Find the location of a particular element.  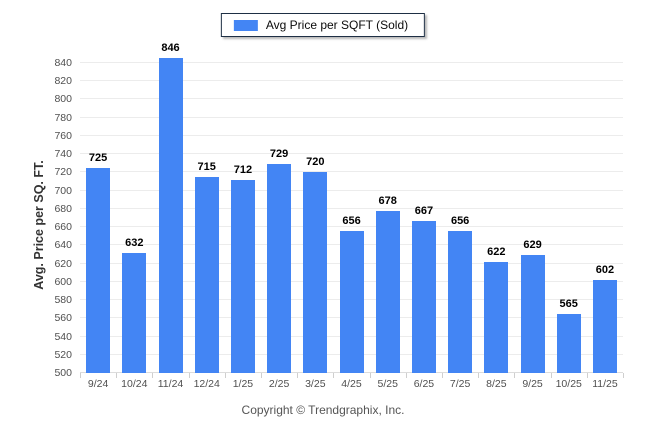

bar-4/25 is located at coordinates (351, 301).